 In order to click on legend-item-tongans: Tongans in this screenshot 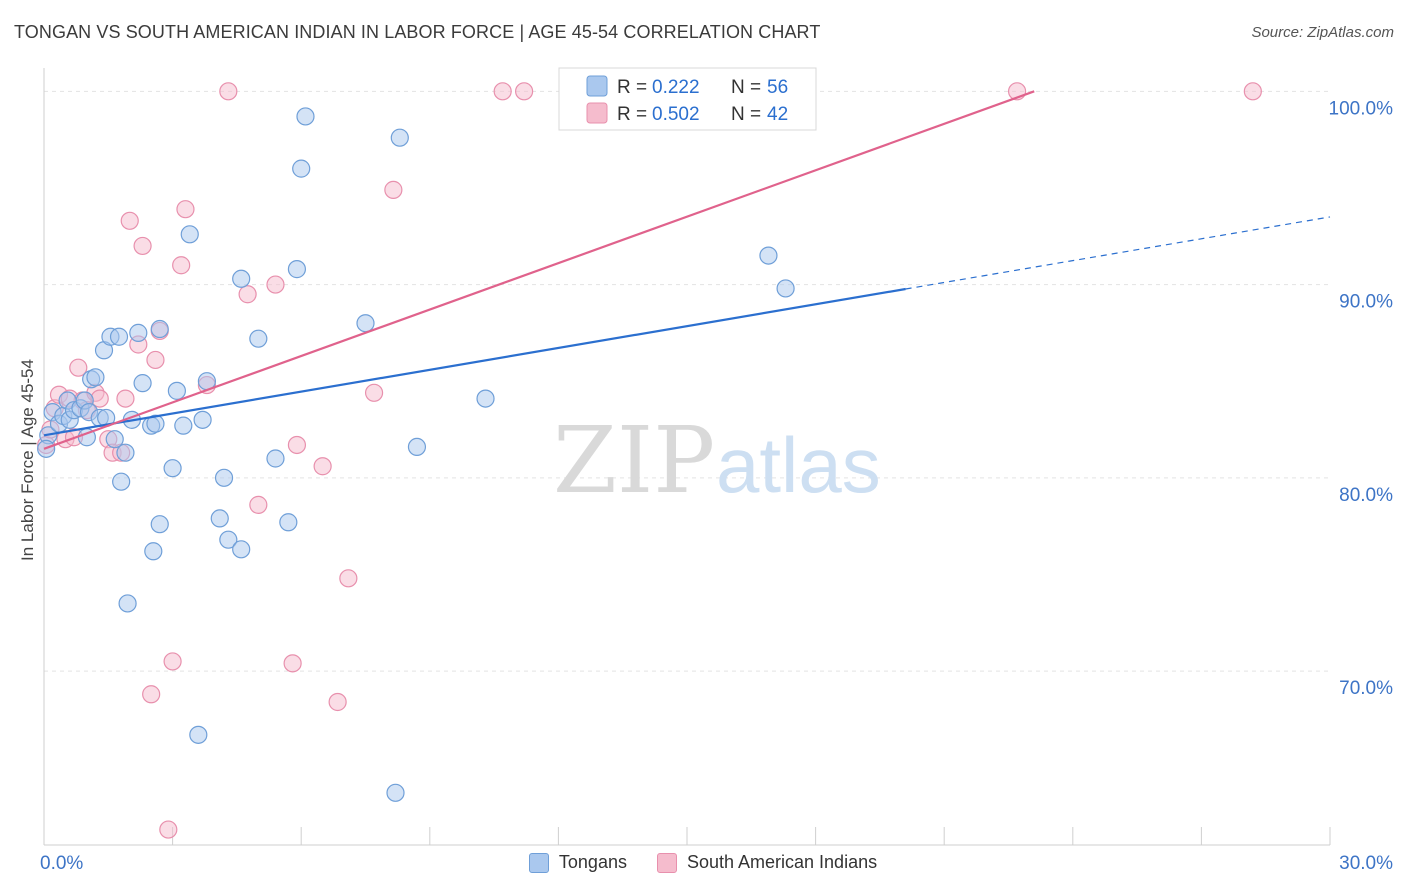, I will do `click(577, 862)`.